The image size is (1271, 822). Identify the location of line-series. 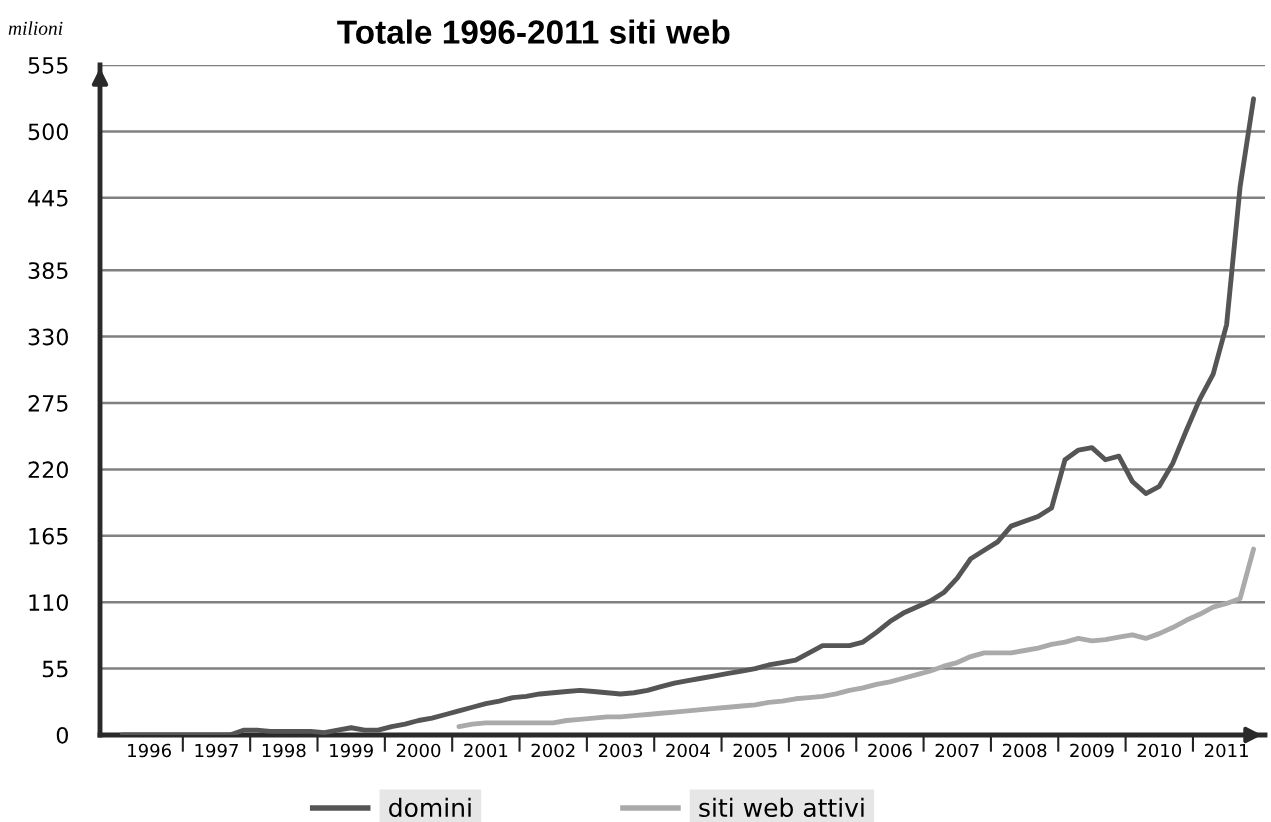
(856, 637).